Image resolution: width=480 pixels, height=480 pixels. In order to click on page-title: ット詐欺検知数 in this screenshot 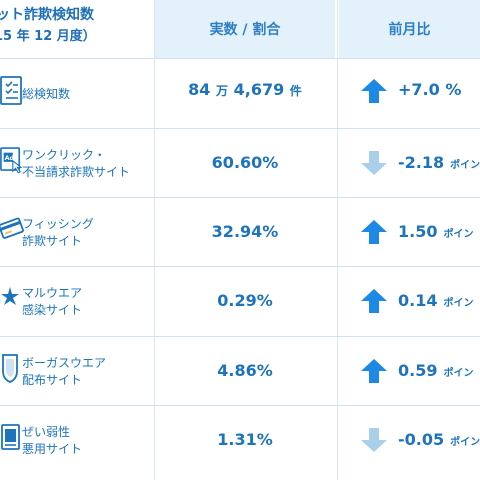, I will do `click(47, 15)`.